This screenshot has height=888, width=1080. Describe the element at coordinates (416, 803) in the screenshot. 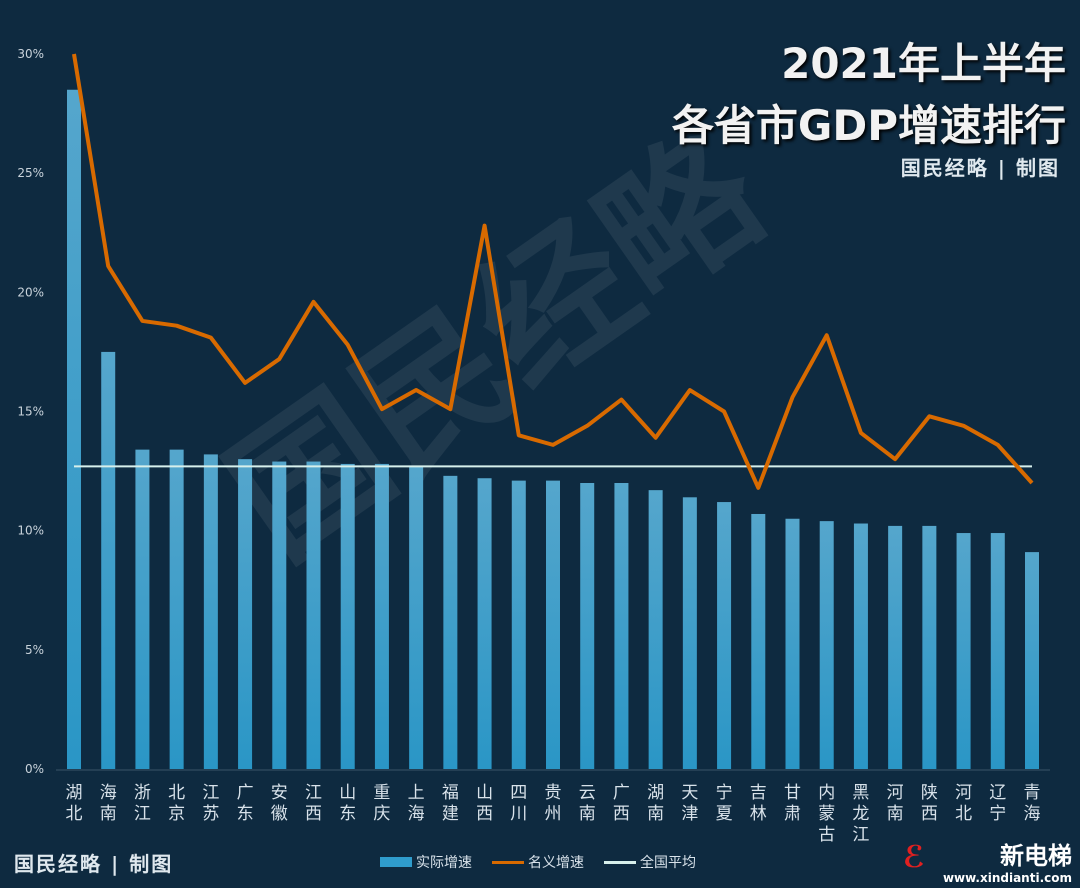

I see `x-tick-label: 上海` at that location.